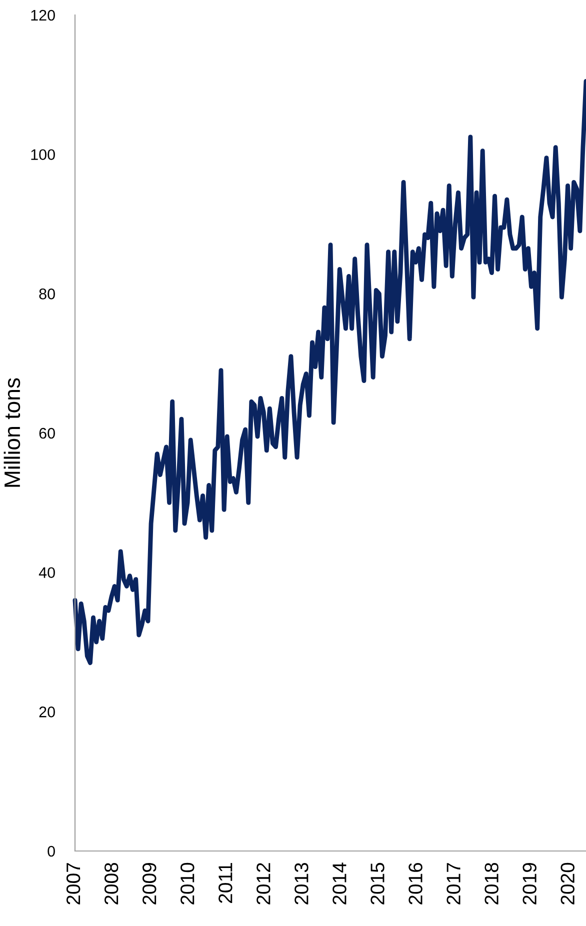 The image size is (586, 926). What do you see at coordinates (51, 851) in the screenshot?
I see `y-tick-label: 0` at bounding box center [51, 851].